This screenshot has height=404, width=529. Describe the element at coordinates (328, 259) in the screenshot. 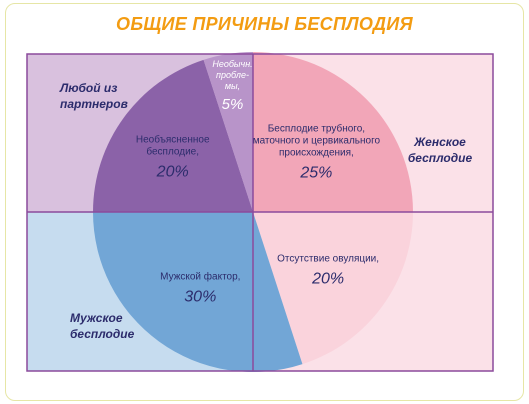

I see `slice-label-2-line-1: Отсутствие овуляции,` at that location.